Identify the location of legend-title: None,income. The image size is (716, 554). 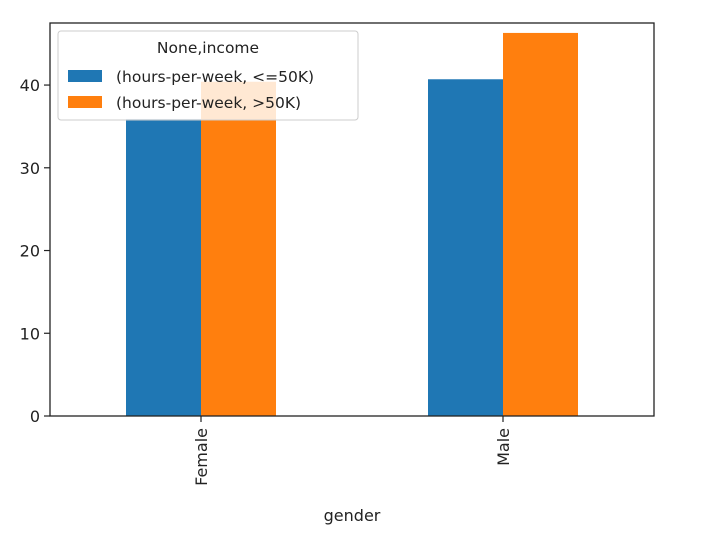
(208, 48).